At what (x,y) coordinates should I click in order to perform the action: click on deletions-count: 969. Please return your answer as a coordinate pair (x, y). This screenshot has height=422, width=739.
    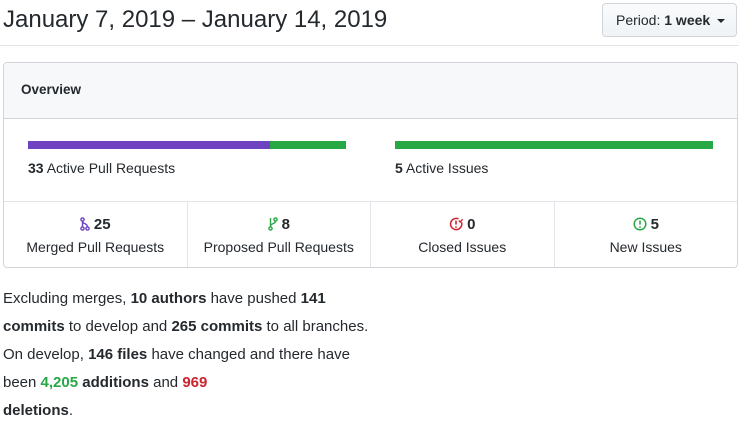
    Looking at the image, I should click on (195, 382).